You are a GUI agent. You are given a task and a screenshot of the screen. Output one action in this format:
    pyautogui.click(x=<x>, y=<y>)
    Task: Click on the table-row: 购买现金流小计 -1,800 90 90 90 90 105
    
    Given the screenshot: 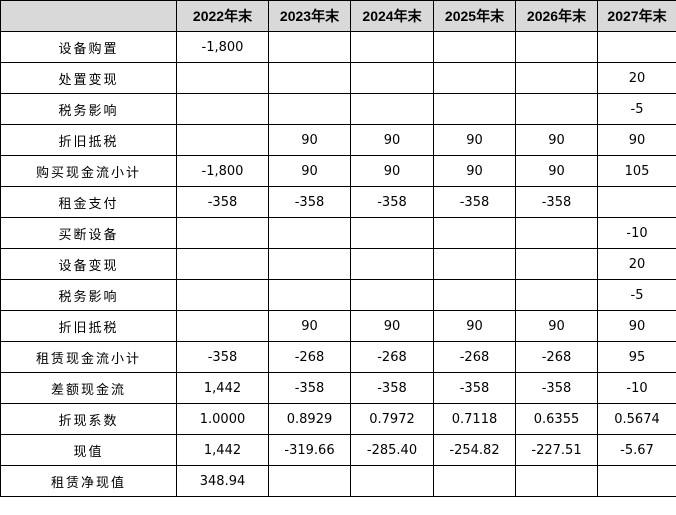 What is the action you would take?
    pyautogui.click(x=338, y=171)
    